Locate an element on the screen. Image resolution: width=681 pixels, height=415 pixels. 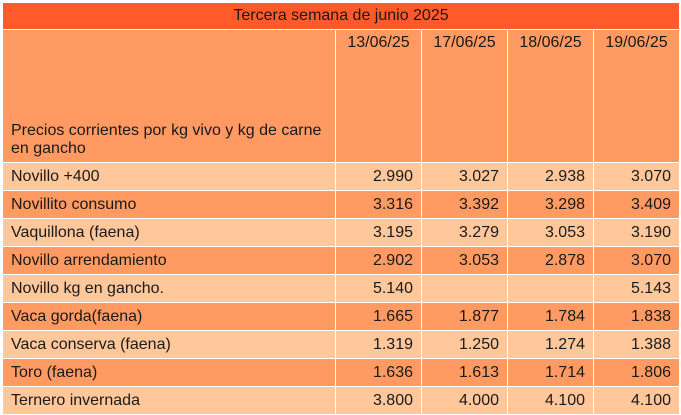
date-header: 18/06/25 is located at coordinates (550, 96).